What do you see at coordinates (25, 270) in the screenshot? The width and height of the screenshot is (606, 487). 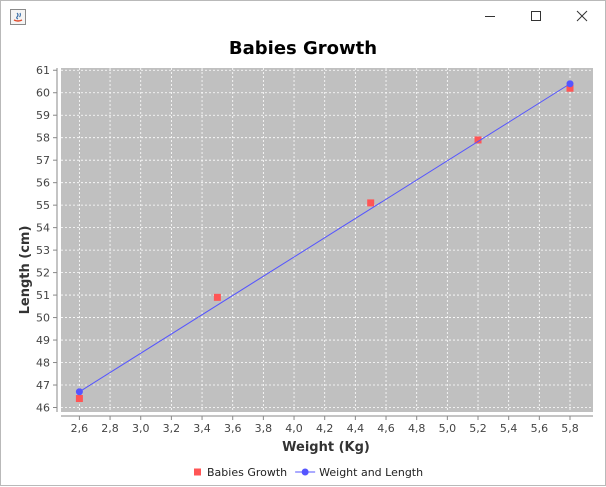 I see `y-axis-label: Length (cm)` at bounding box center [25, 270].